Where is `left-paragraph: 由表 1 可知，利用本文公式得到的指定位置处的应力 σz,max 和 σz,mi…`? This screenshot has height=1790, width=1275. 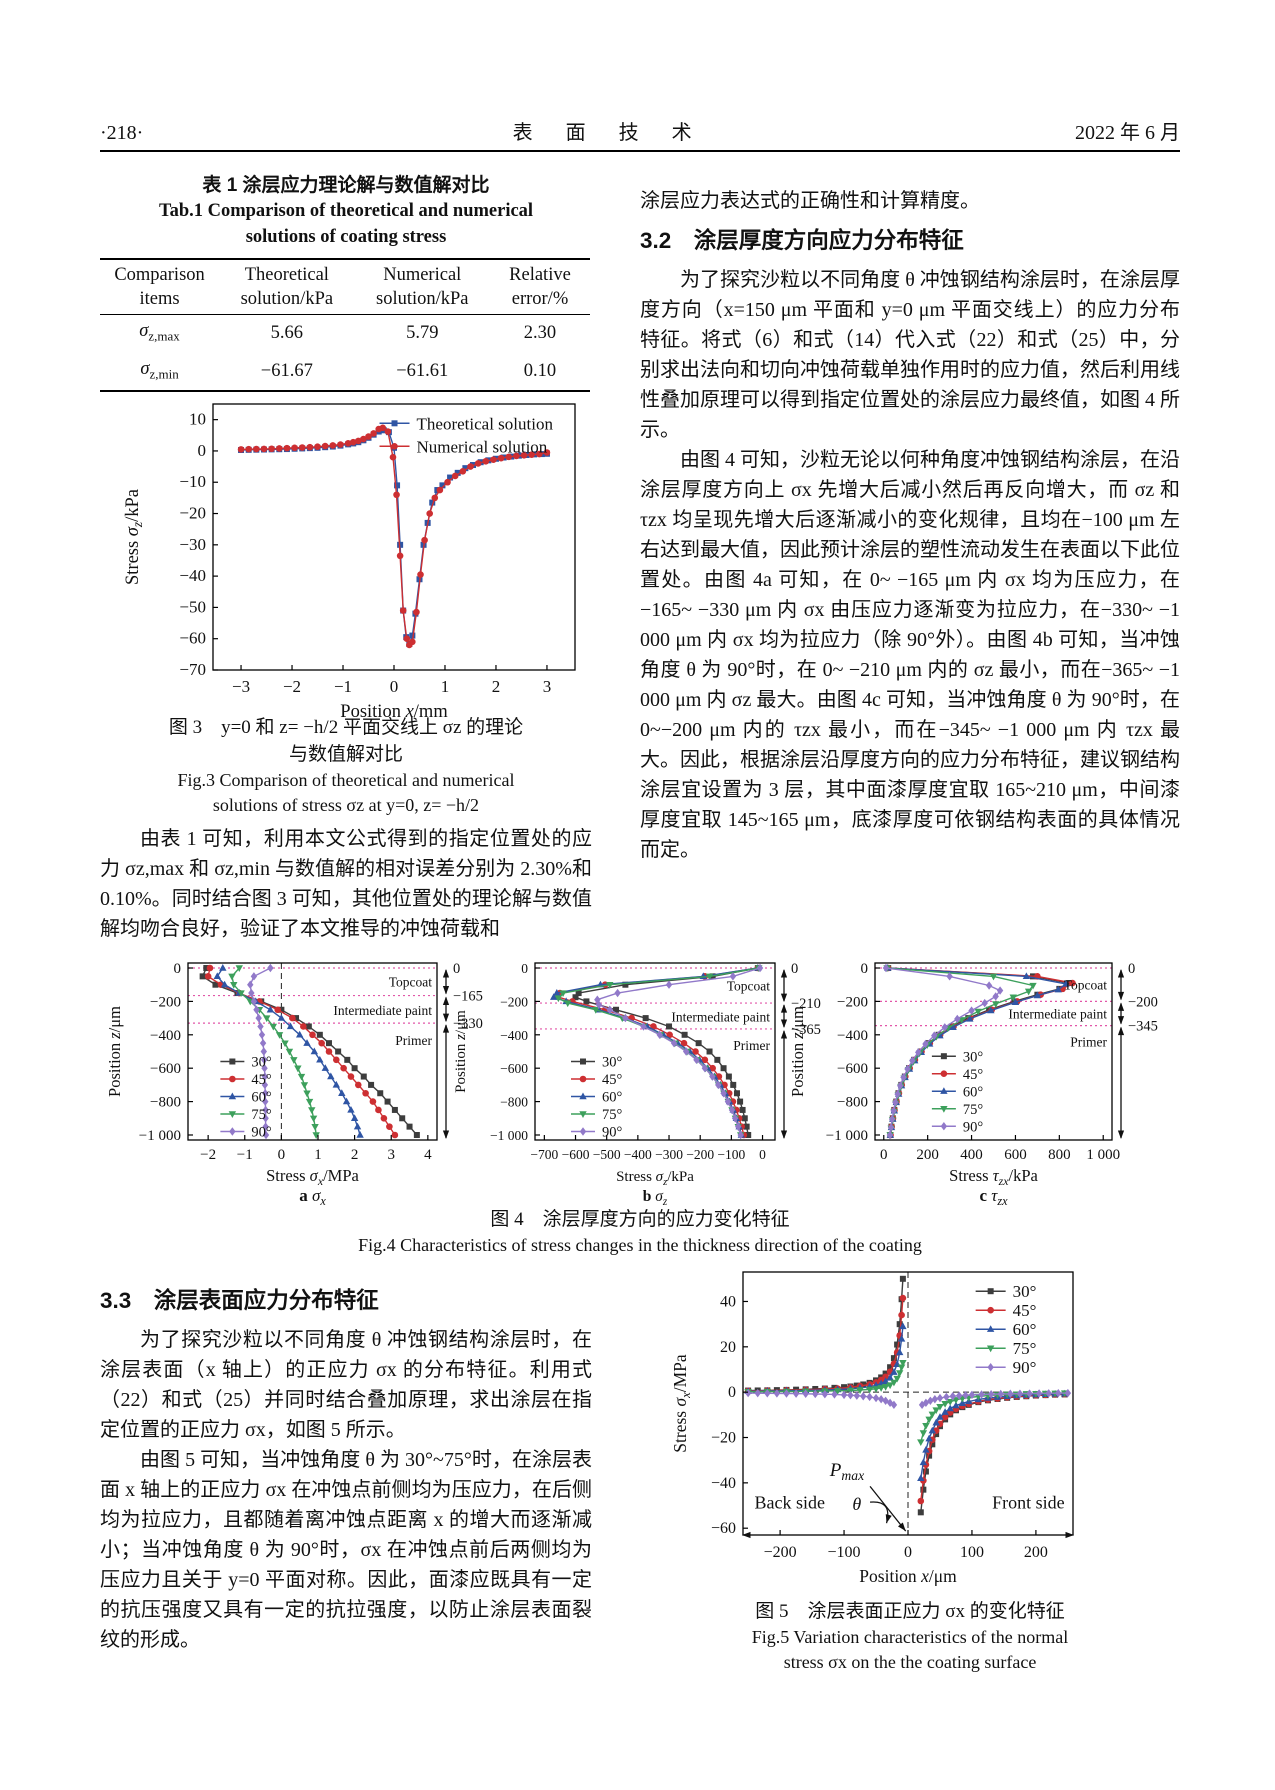 left-paragraph: 由表 1 可知，利用本文公式得到的指定位置处的应力 σz,max 和 σz,mi… is located at coordinates (346, 884).